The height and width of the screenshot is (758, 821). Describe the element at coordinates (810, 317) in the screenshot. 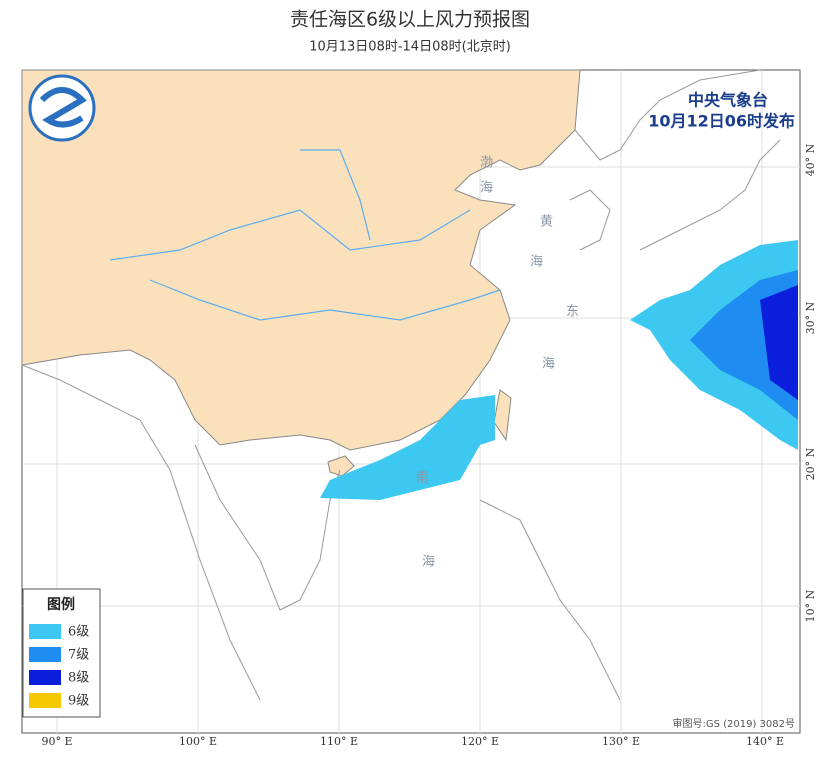

I see `lat-label: 30° N` at that location.